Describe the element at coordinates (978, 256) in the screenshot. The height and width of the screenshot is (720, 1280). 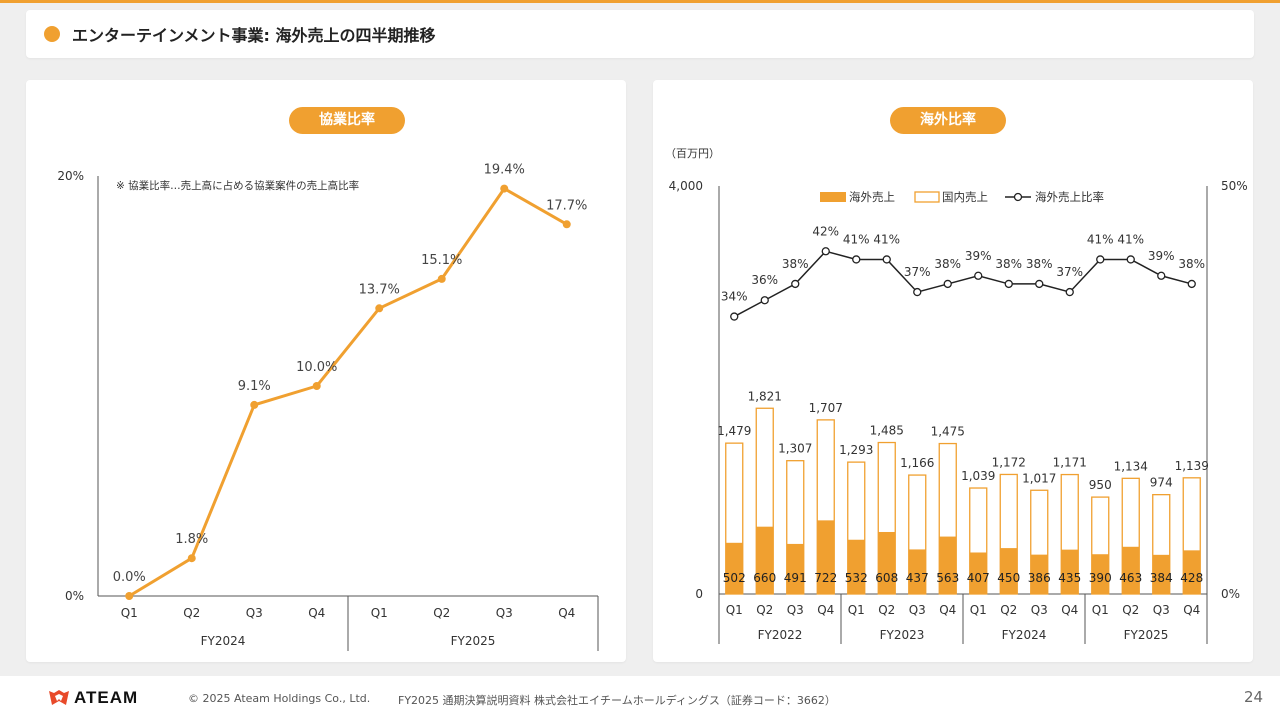
I see `ratio-label: 39%` at that location.